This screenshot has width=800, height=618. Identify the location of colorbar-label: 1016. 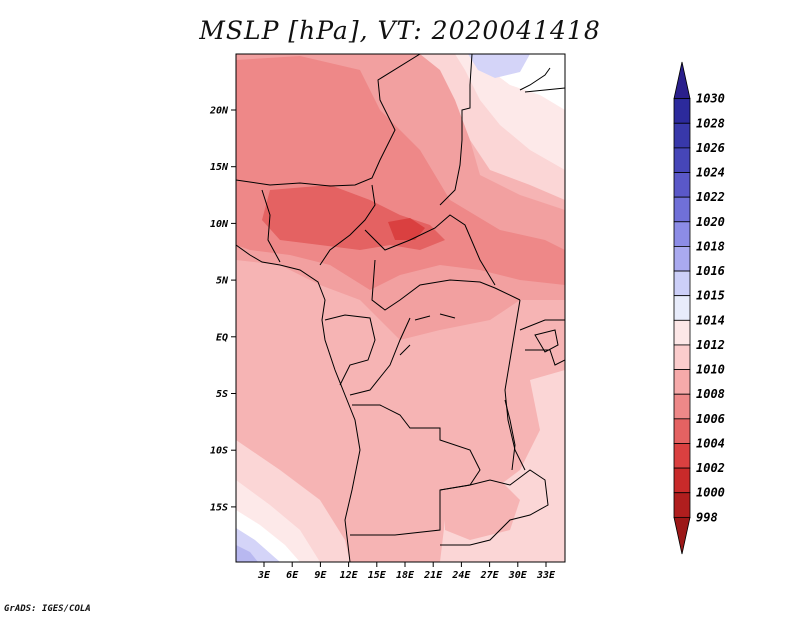
(710, 271).